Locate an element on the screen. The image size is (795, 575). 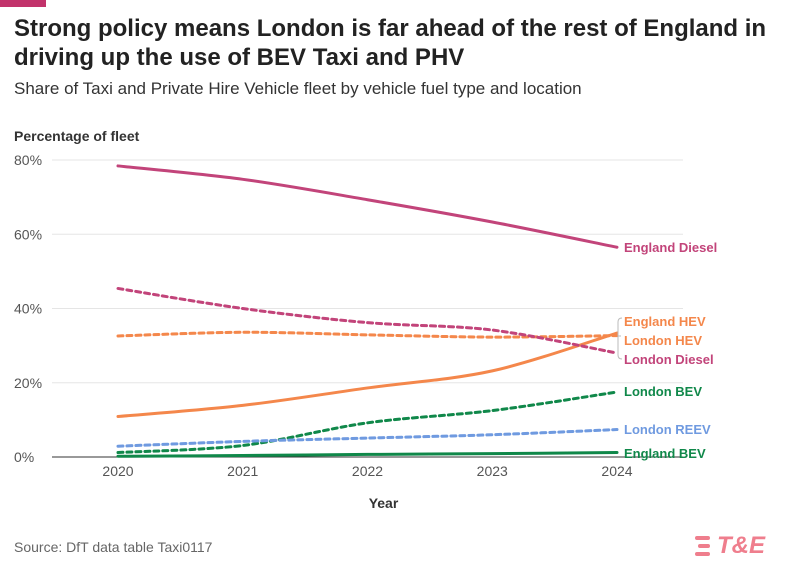
te-logo: T&E is located at coordinates (729, 546).